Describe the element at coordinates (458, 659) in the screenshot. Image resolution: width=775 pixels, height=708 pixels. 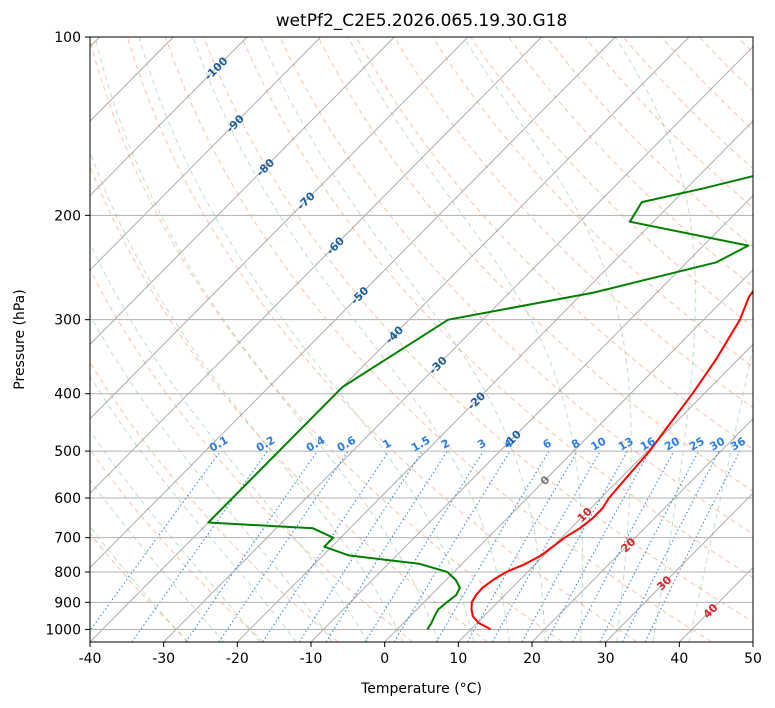
I see `x-tick-label: 10` at that location.